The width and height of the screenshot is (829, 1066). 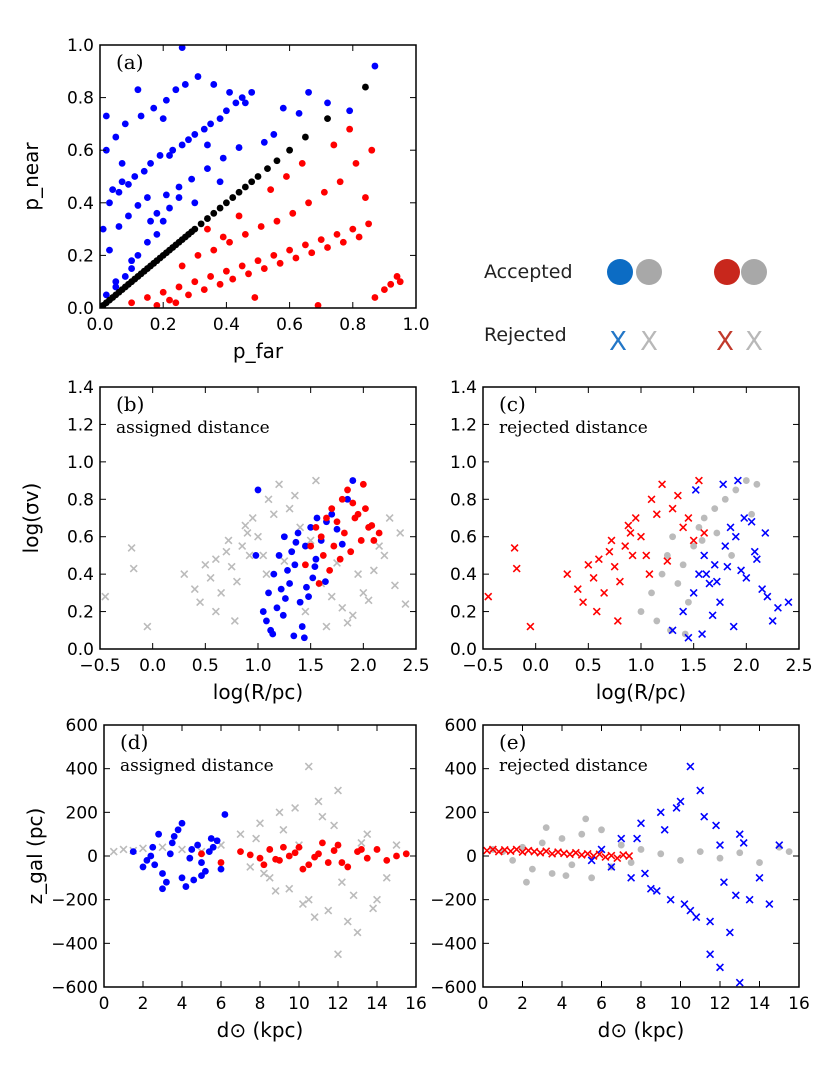 I want to click on x-tick-label: 14, so click(x=377, y=1004).